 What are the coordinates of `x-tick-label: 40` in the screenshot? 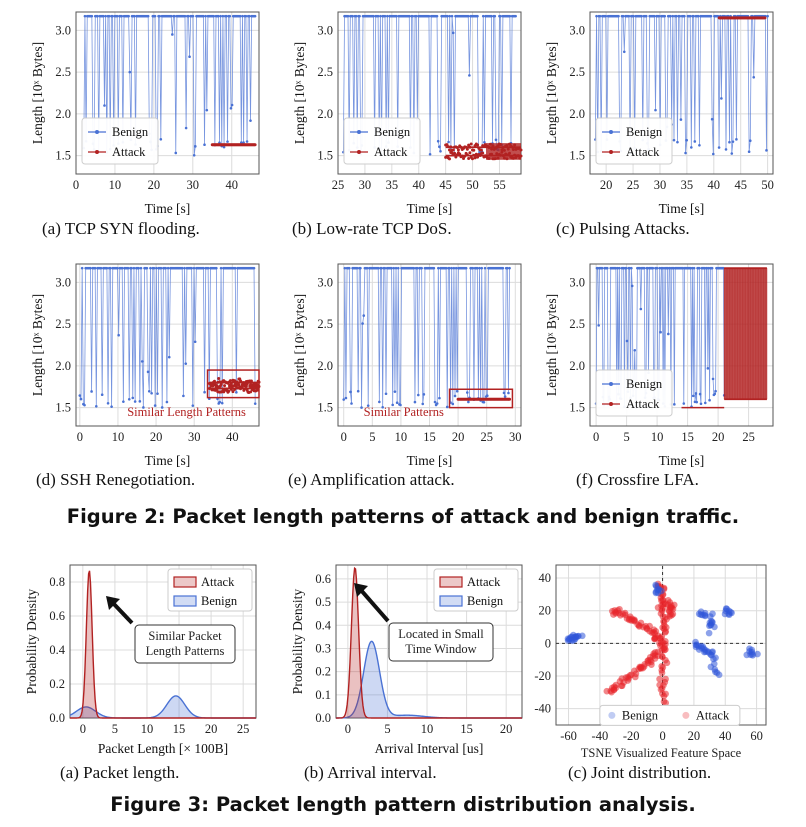 It's located at (418, 185).